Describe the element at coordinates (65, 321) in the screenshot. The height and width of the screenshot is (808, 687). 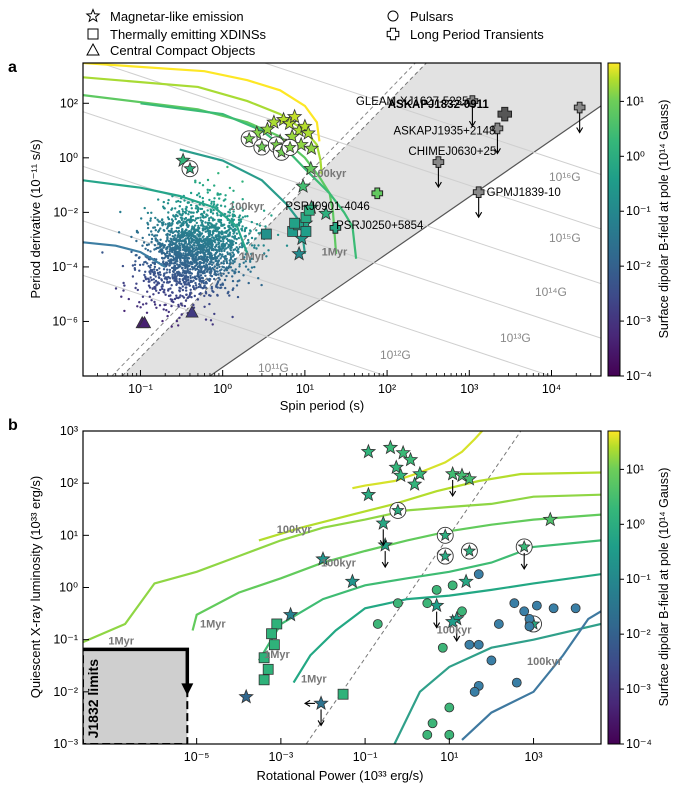
I see `y-tick-label: 10⁻⁶` at that location.